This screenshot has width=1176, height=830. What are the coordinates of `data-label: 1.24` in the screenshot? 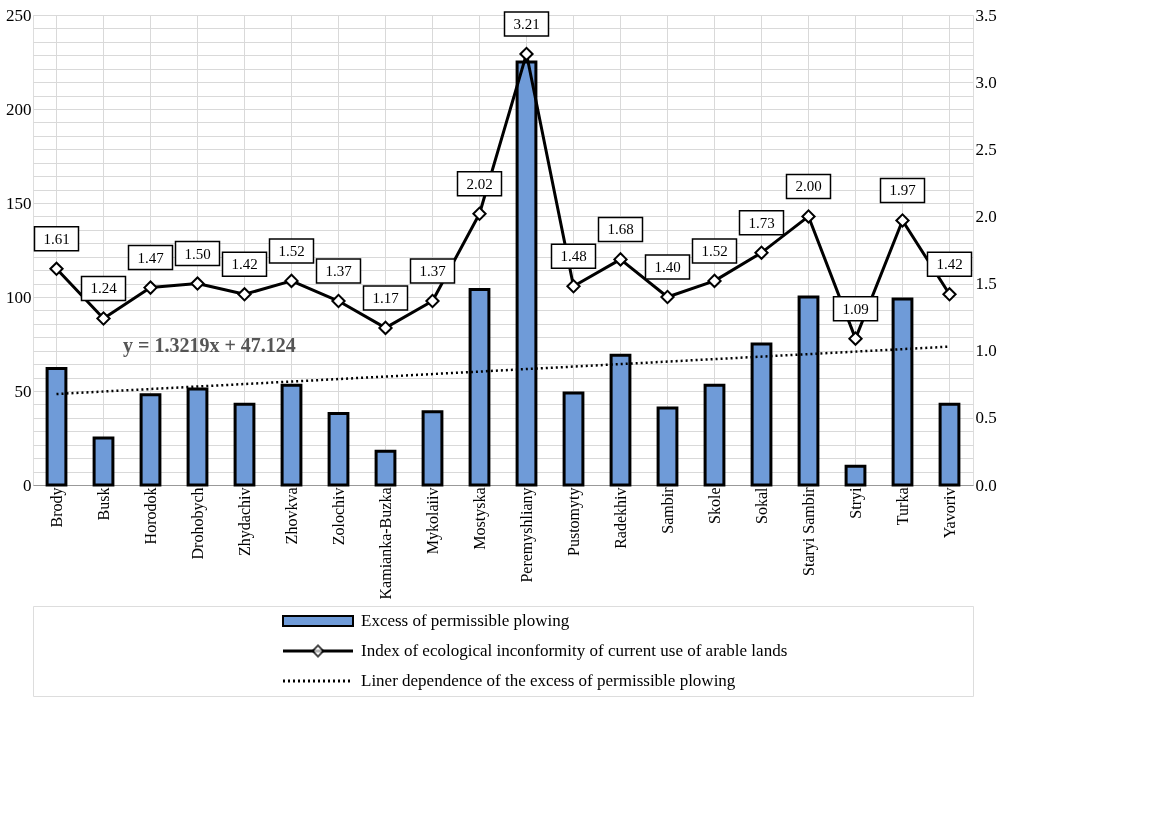 It's located at (104, 288).